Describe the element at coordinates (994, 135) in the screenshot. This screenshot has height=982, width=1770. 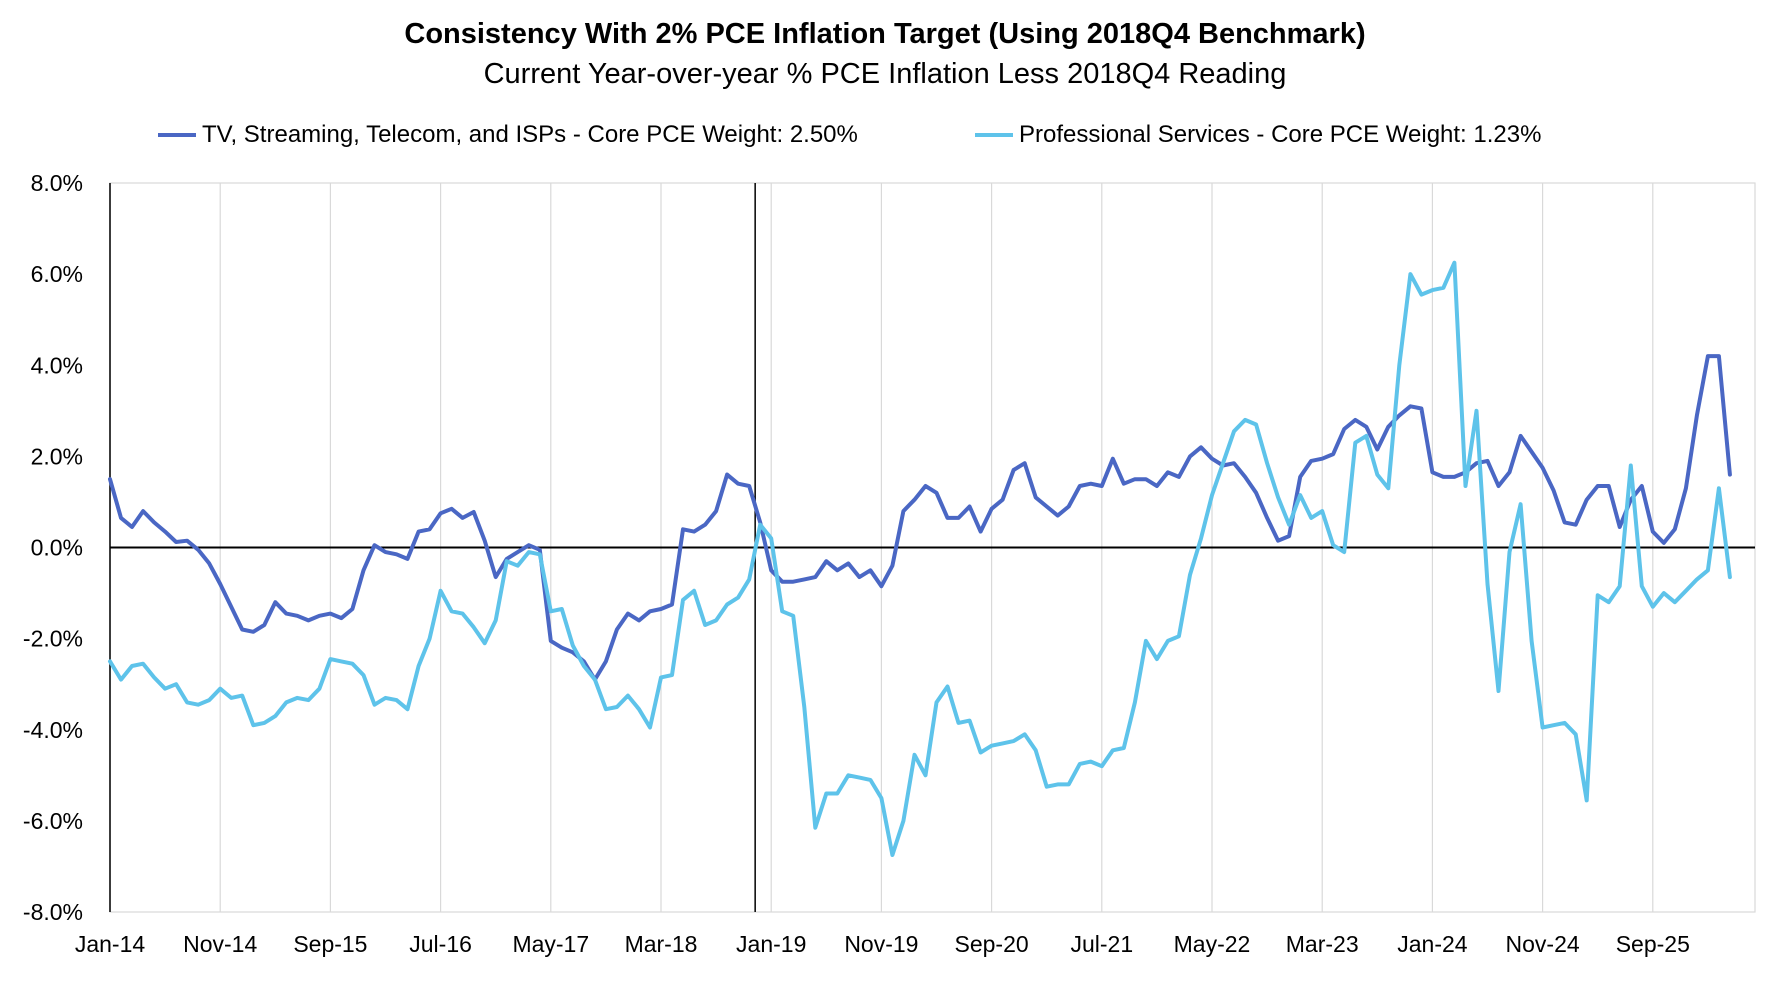
I see `legend-swatch-professional-services` at that location.